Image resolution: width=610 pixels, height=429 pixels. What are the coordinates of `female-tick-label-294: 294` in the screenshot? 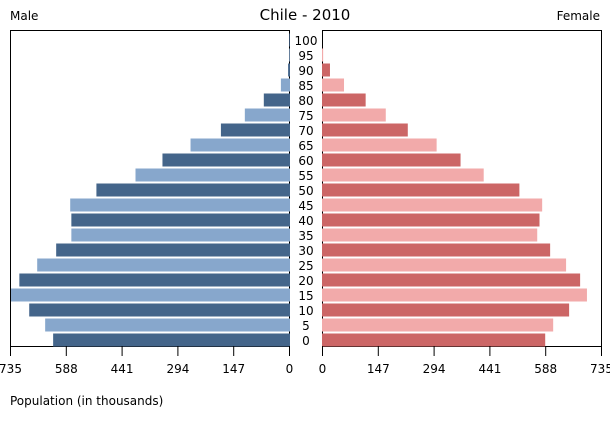 It's located at (434, 369).